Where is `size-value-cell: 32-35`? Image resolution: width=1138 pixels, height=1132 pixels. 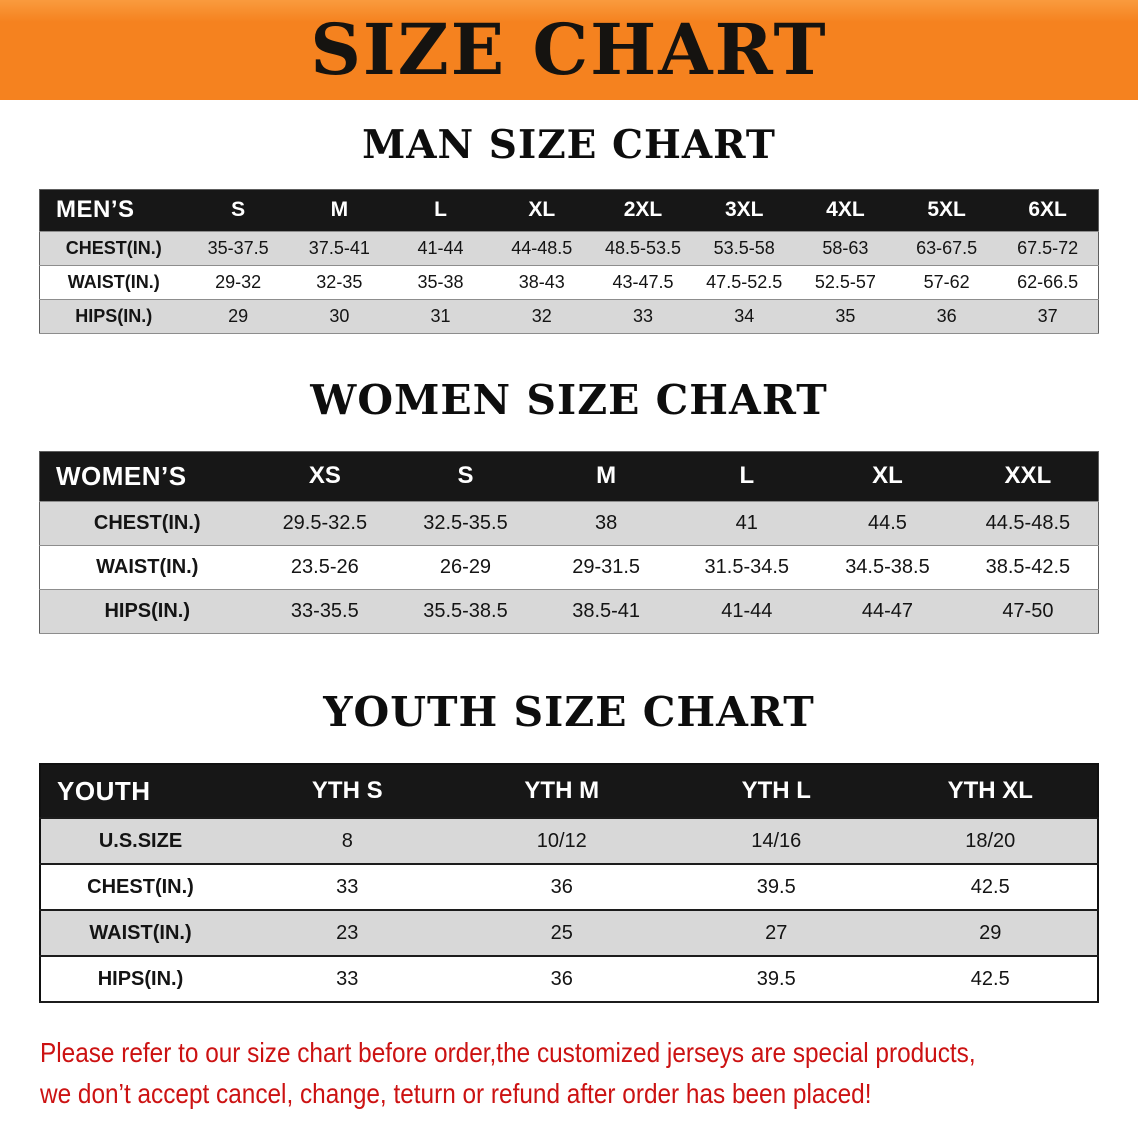 size-value-cell: 32-35 is located at coordinates (339, 281).